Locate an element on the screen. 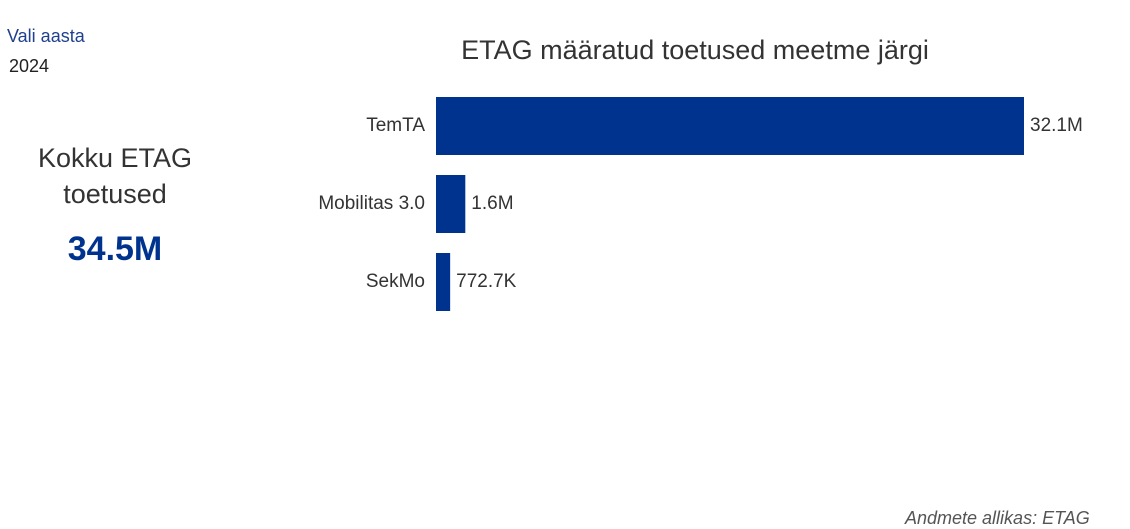 The width and height of the screenshot is (1130, 529). chart-title: ETAG määratud toetused meetme järgi is located at coordinates (695, 50).